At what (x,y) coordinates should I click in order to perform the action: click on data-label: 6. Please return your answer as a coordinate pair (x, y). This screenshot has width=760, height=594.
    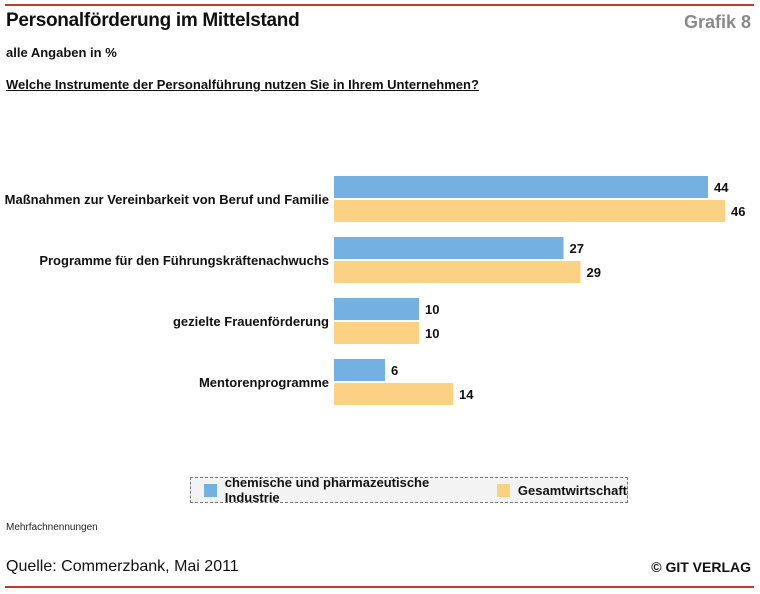
    Looking at the image, I should click on (394, 370).